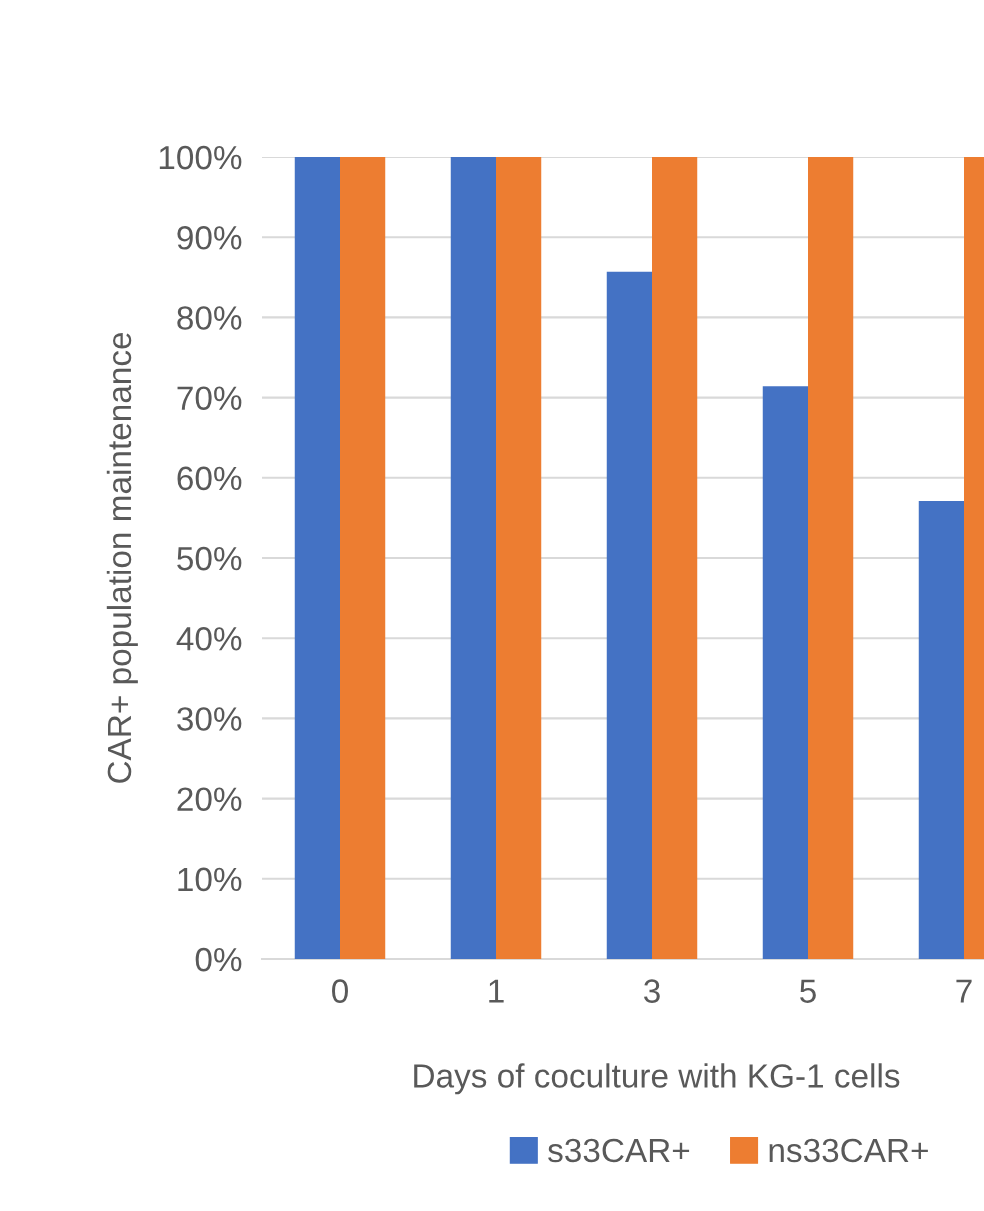 Image resolution: width=984 pixels, height=1211 pixels. I want to click on legend-label: s33CAR+, so click(619, 1150).